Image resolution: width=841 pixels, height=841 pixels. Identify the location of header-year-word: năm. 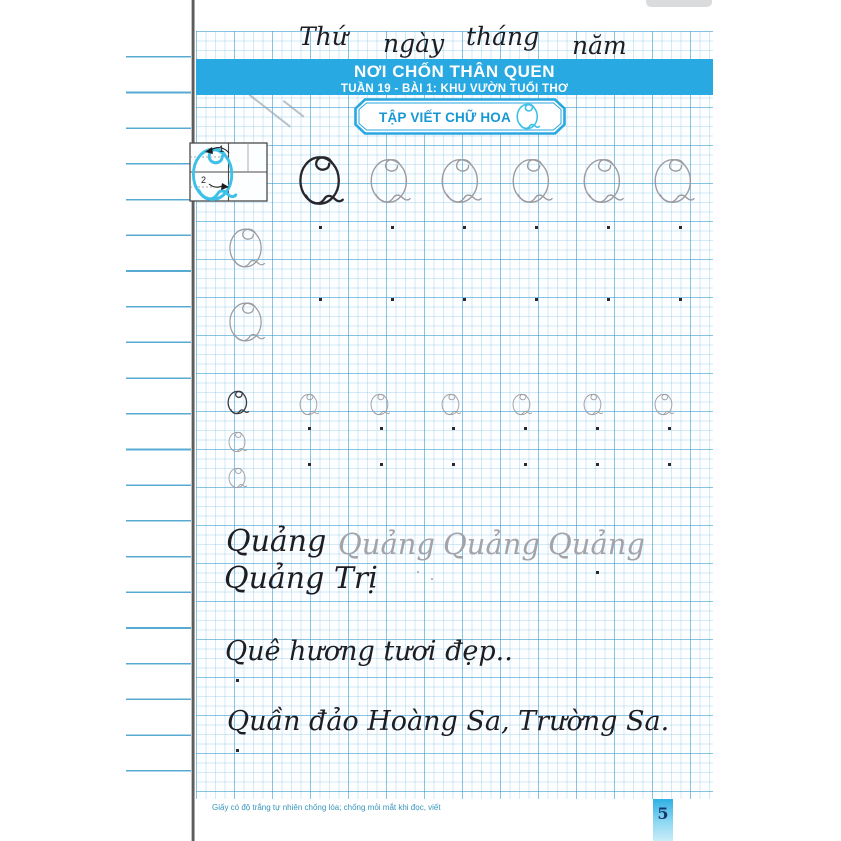
(599, 45).